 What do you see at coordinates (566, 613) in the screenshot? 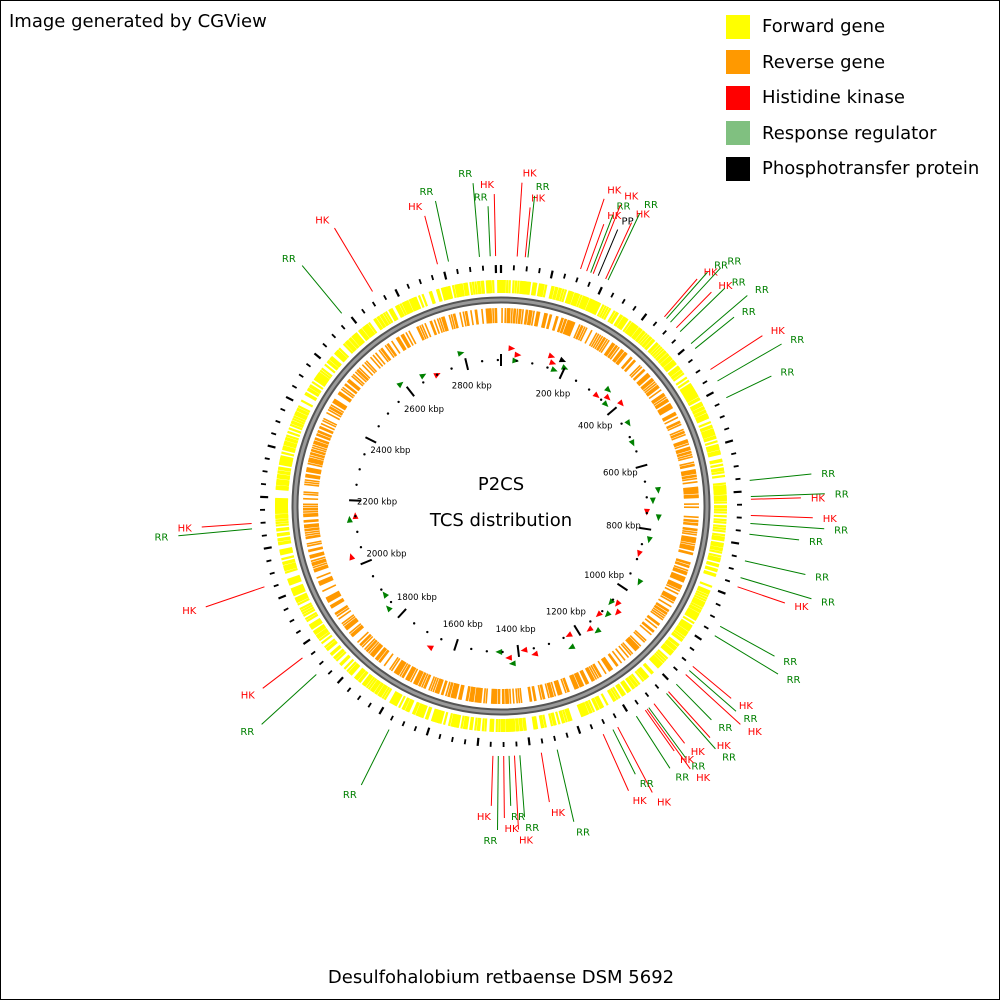
I see `ruler-label: 1200 kbp` at bounding box center [566, 613].